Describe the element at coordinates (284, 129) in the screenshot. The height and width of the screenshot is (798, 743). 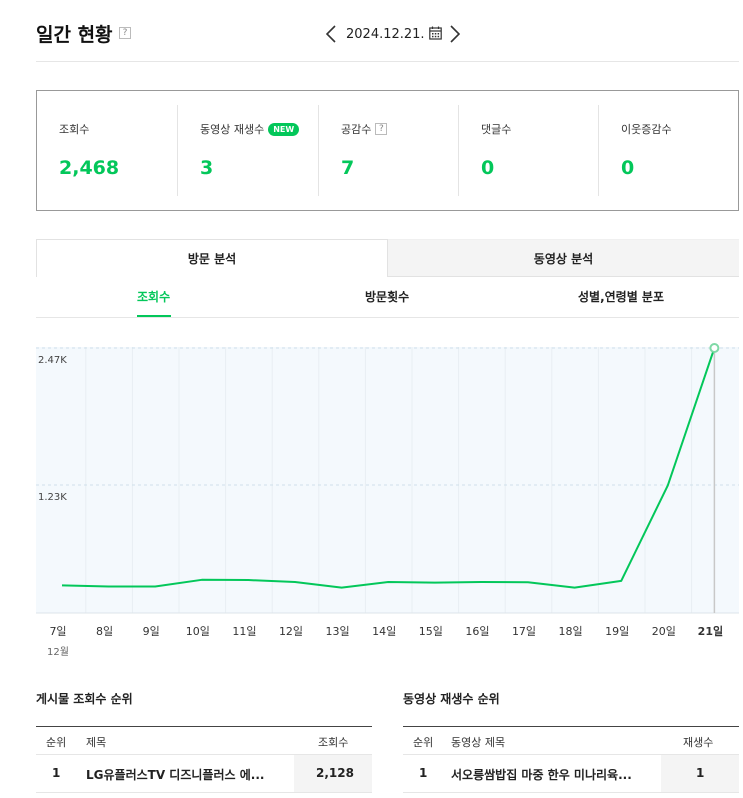
I see `new-badge: NEW` at that location.